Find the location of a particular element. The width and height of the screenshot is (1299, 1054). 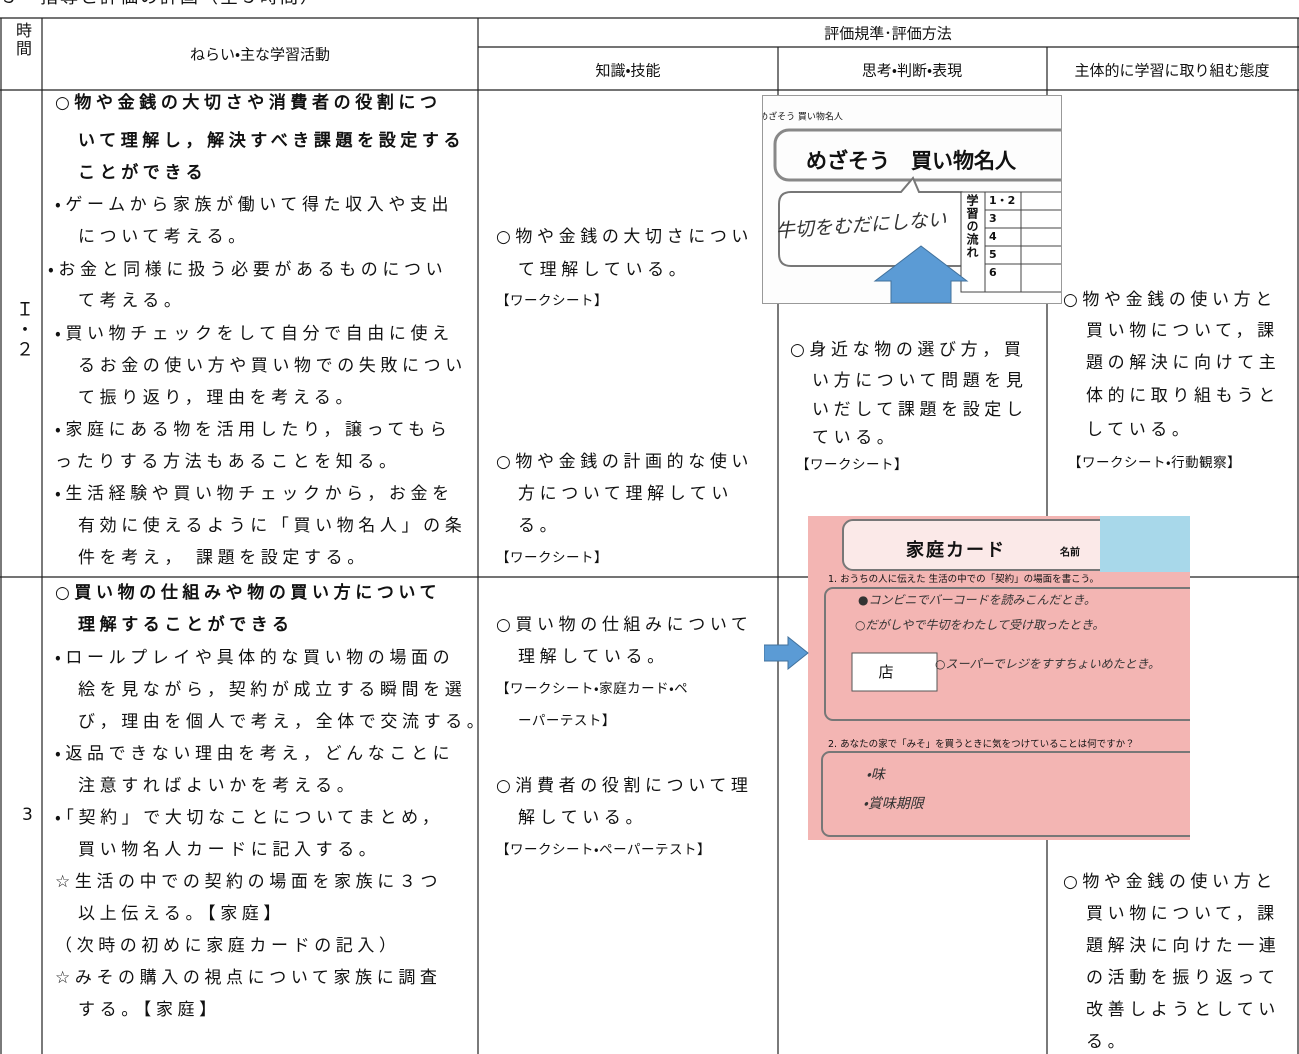

activities-line: ・返品できない理由を考え，どんなことに is located at coordinates (255, 754).